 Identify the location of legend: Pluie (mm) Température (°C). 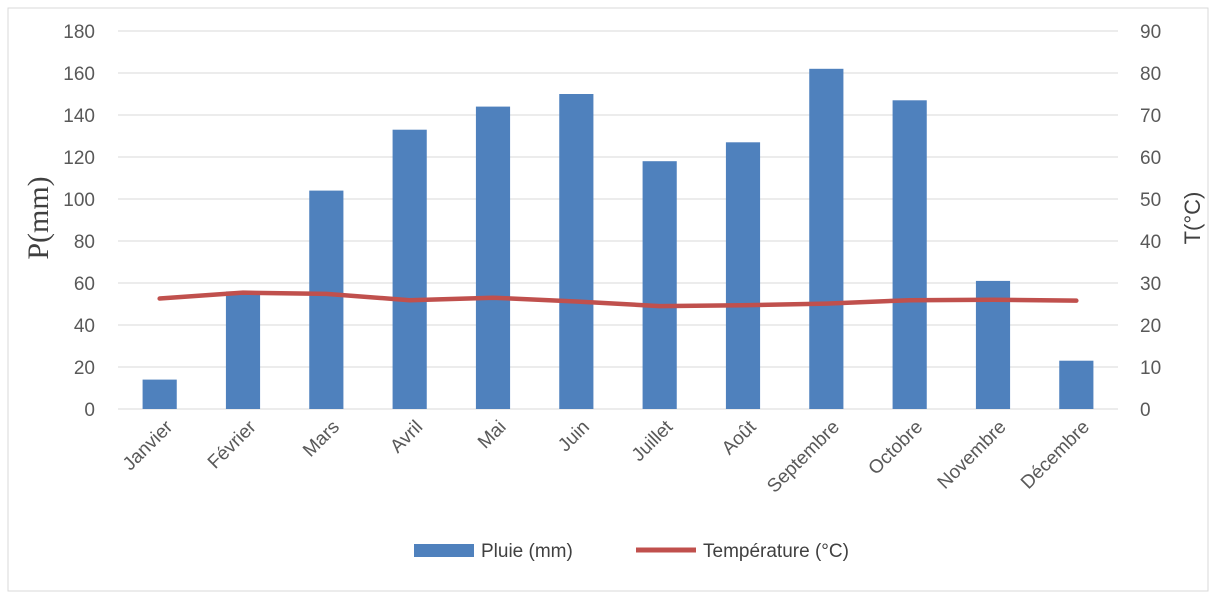
(631, 551).